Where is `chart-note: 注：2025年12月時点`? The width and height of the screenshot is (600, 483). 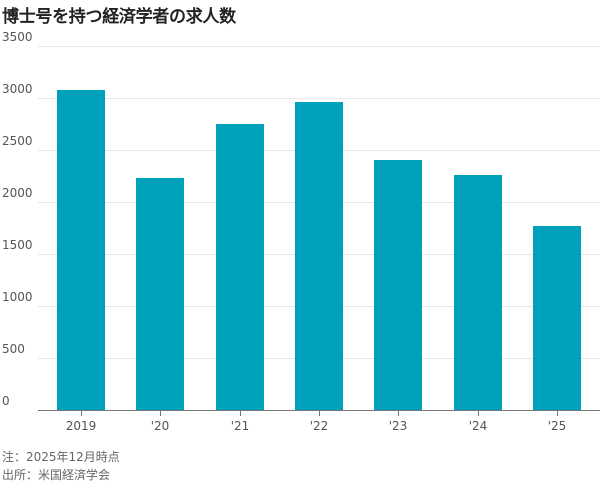
chart-note: 注：2025年12月時点 is located at coordinates (61, 457).